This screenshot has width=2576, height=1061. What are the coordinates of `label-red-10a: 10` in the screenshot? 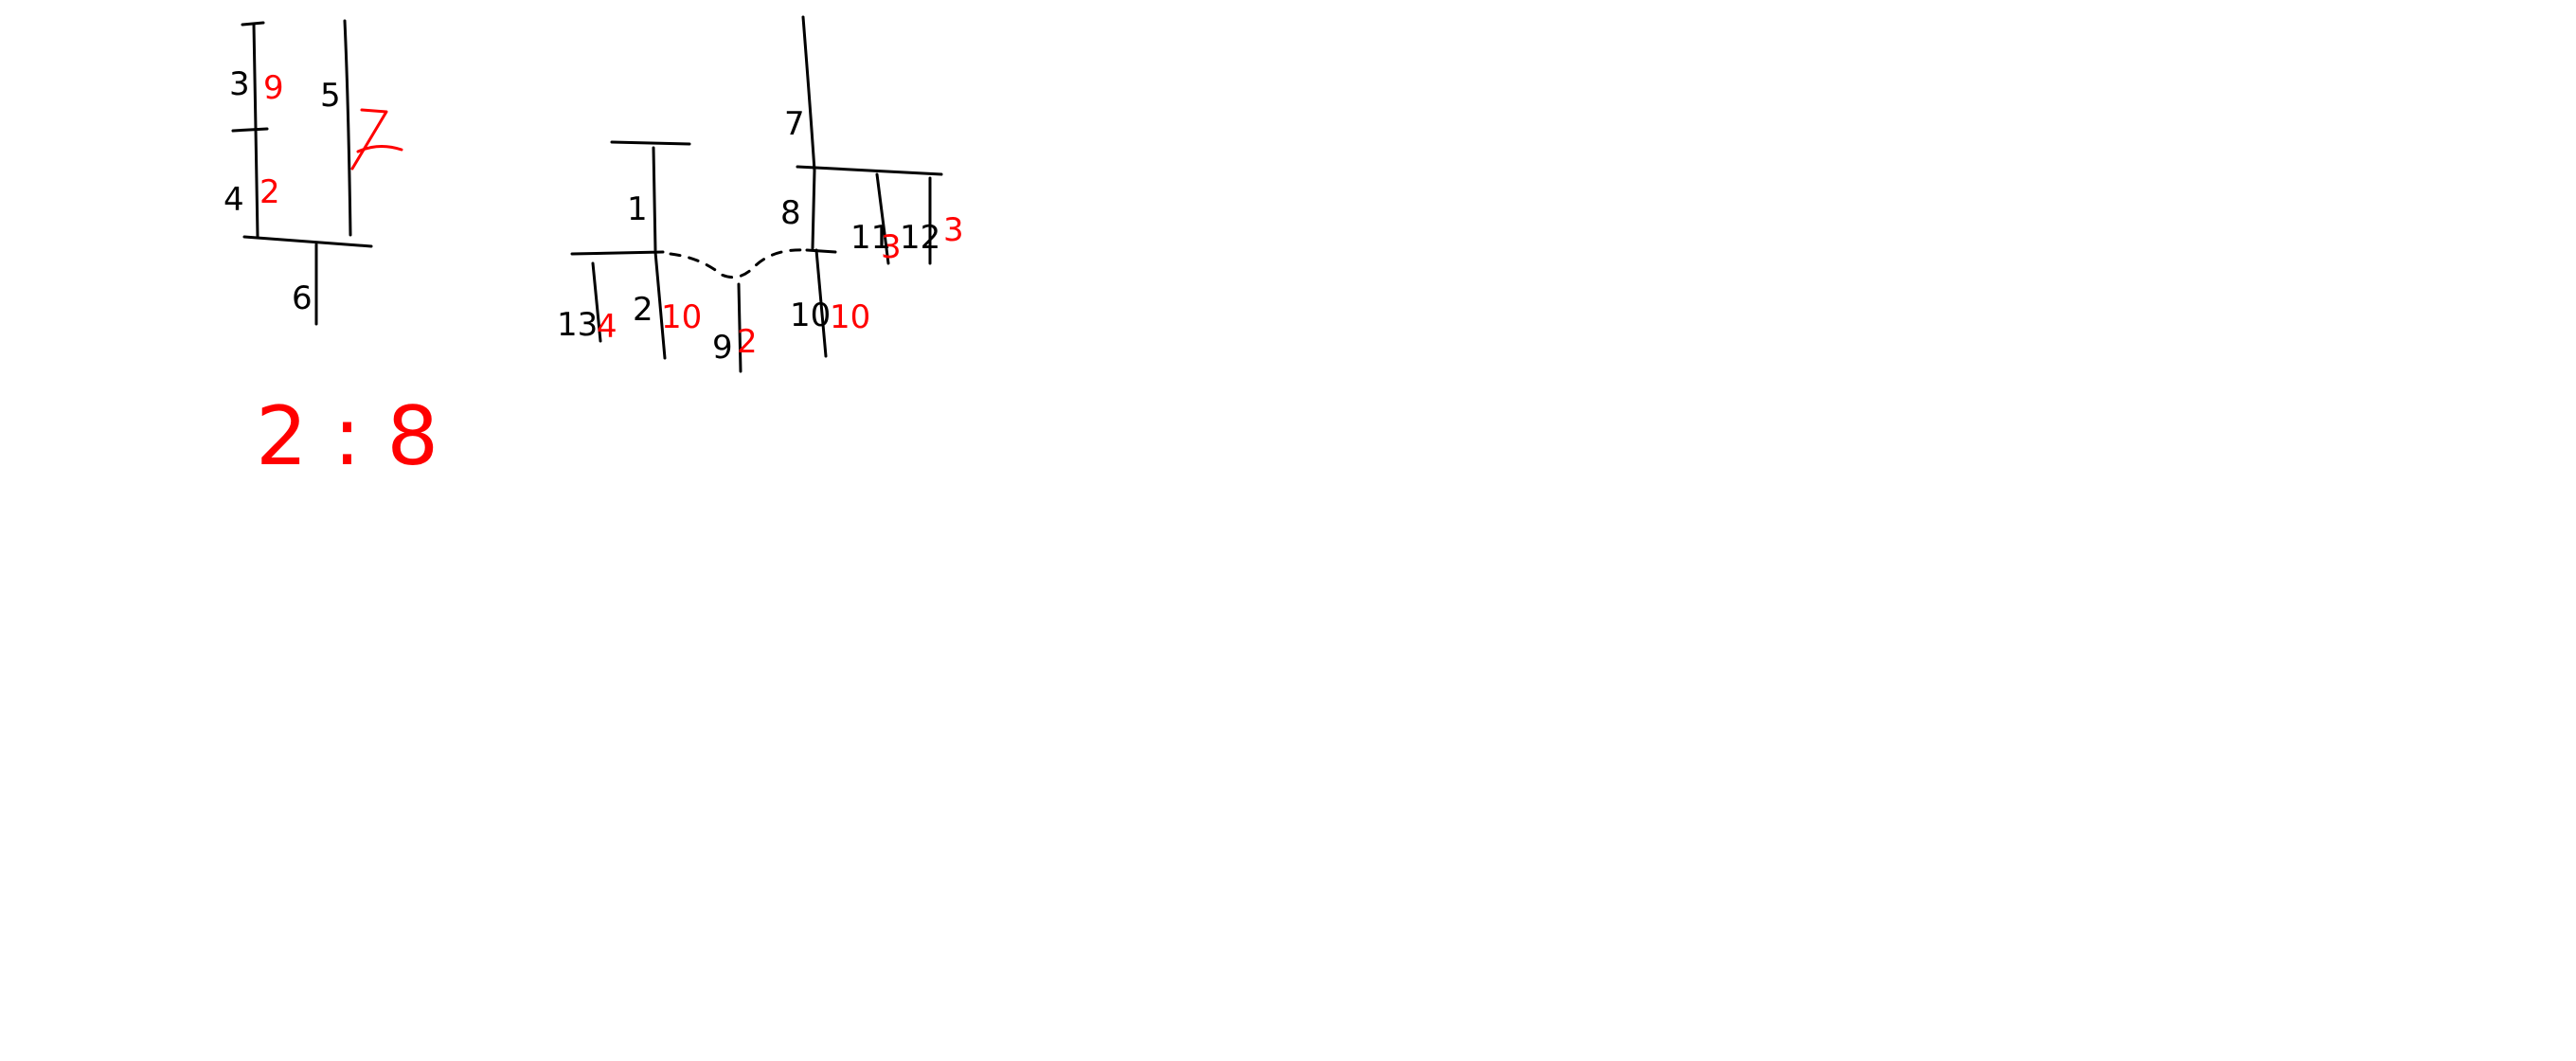 It's located at (681, 317).